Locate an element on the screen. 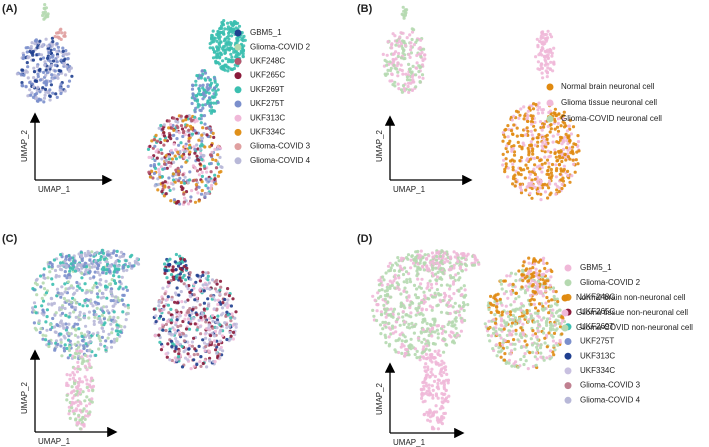 The image size is (709, 447). legend-label: Glioma-COVID neuronal cell is located at coordinates (611, 118).